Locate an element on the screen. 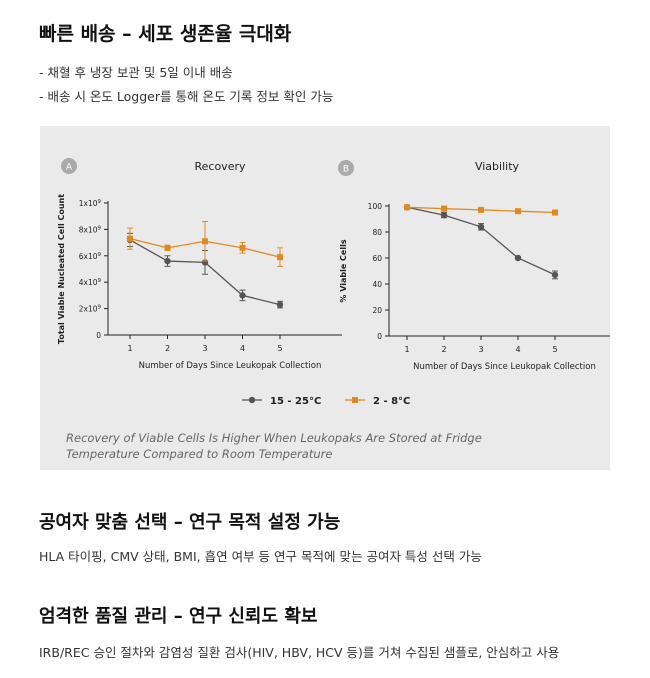  y-tick-label: 8x109 is located at coordinates (90, 229).